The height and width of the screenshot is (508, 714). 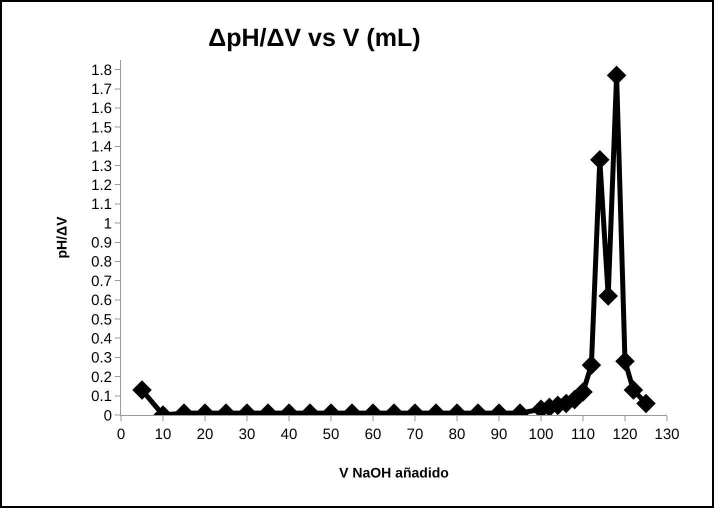 What do you see at coordinates (101, 262) in the screenshot?
I see `y-tick-label: 0.8` at bounding box center [101, 262].